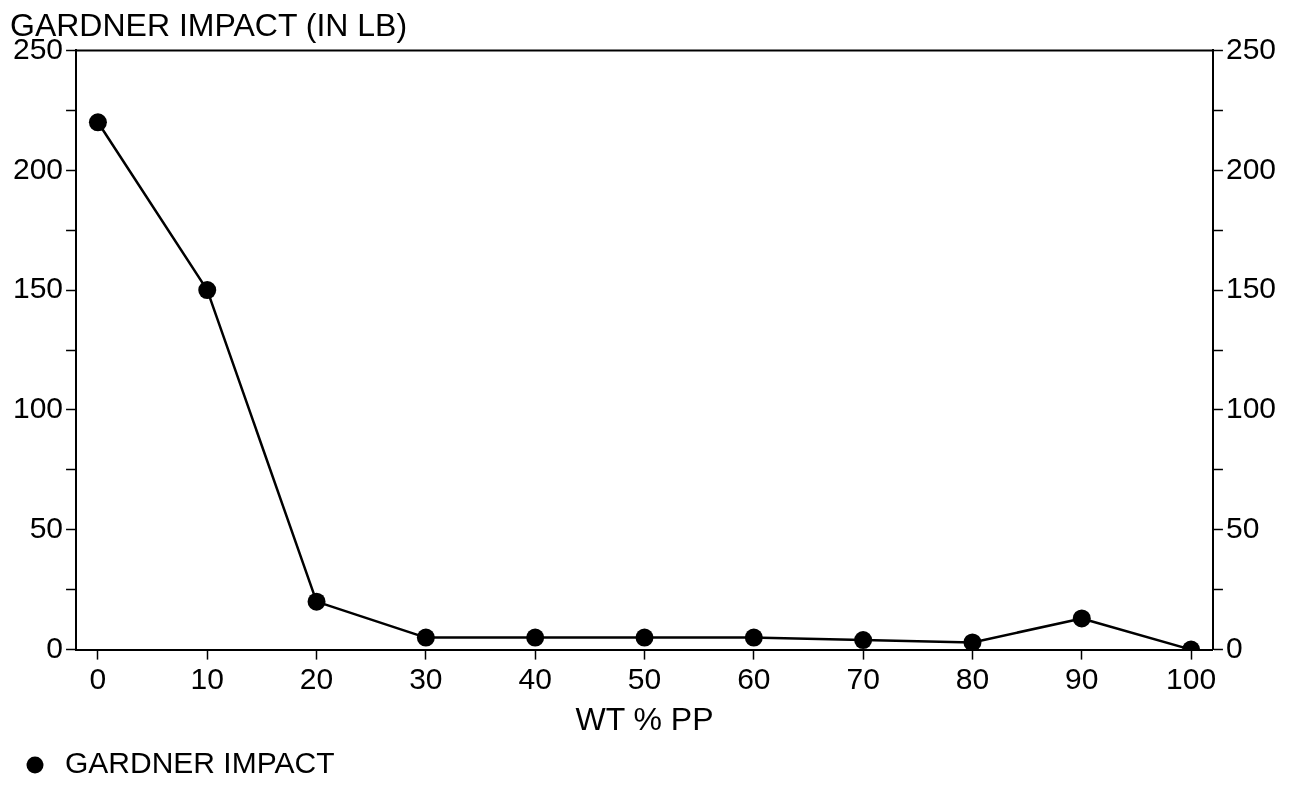 This screenshot has height=800, width=1309. What do you see at coordinates (644, 718) in the screenshot?
I see `x-axis-title: WT % PP` at bounding box center [644, 718].